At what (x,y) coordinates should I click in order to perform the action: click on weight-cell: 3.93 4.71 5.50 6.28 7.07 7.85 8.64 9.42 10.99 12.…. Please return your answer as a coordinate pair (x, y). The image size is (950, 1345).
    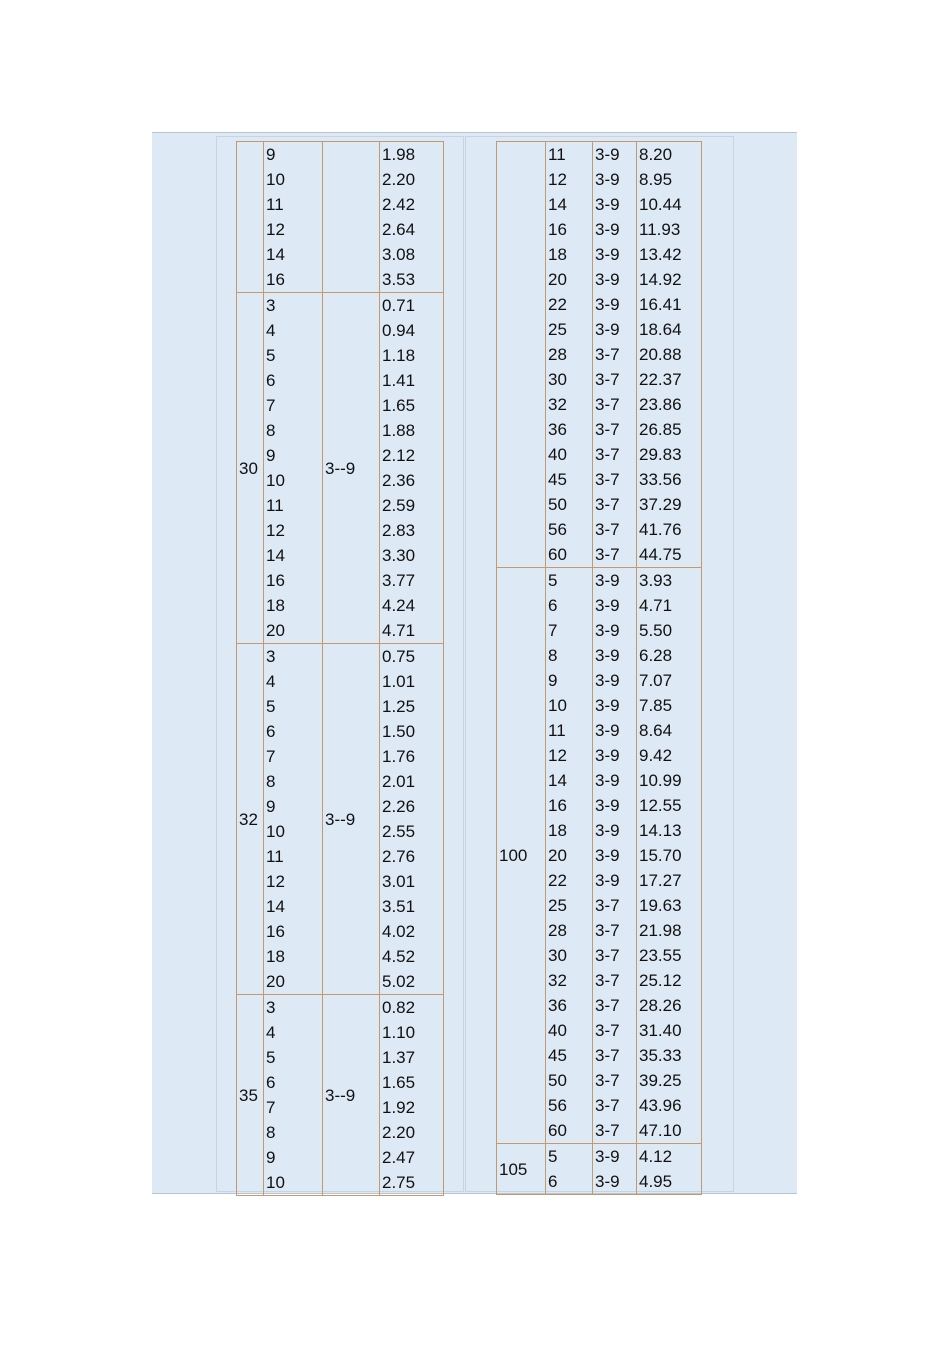
    Looking at the image, I should click on (669, 855).